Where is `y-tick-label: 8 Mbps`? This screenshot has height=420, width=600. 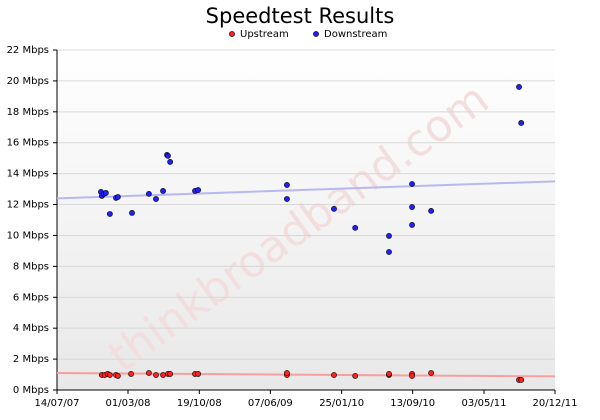 y-tick-label: 8 Mbps is located at coordinates (31, 266).